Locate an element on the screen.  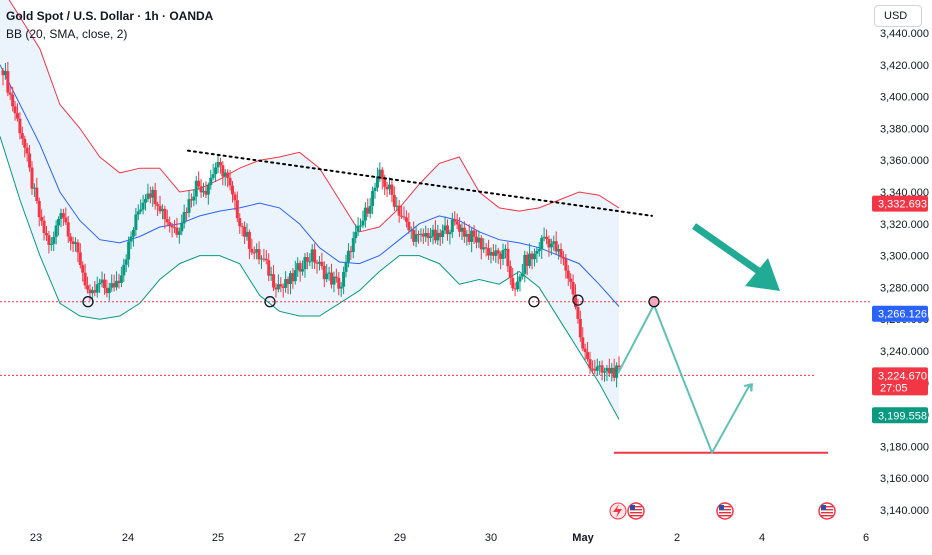
projection-line is located at coordinates (685, 378).